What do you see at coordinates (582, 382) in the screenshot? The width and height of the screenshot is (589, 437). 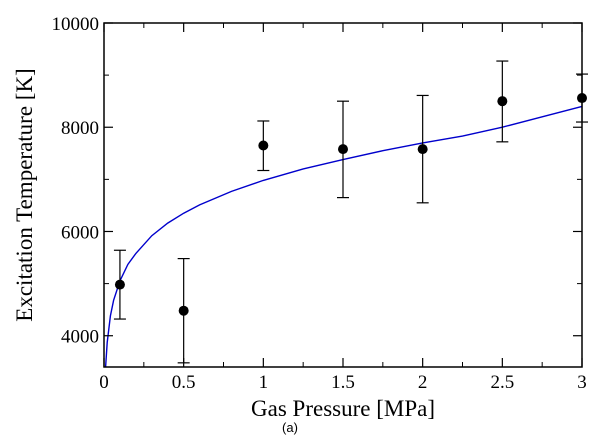 I see `x-tick-label: 3` at bounding box center [582, 382].